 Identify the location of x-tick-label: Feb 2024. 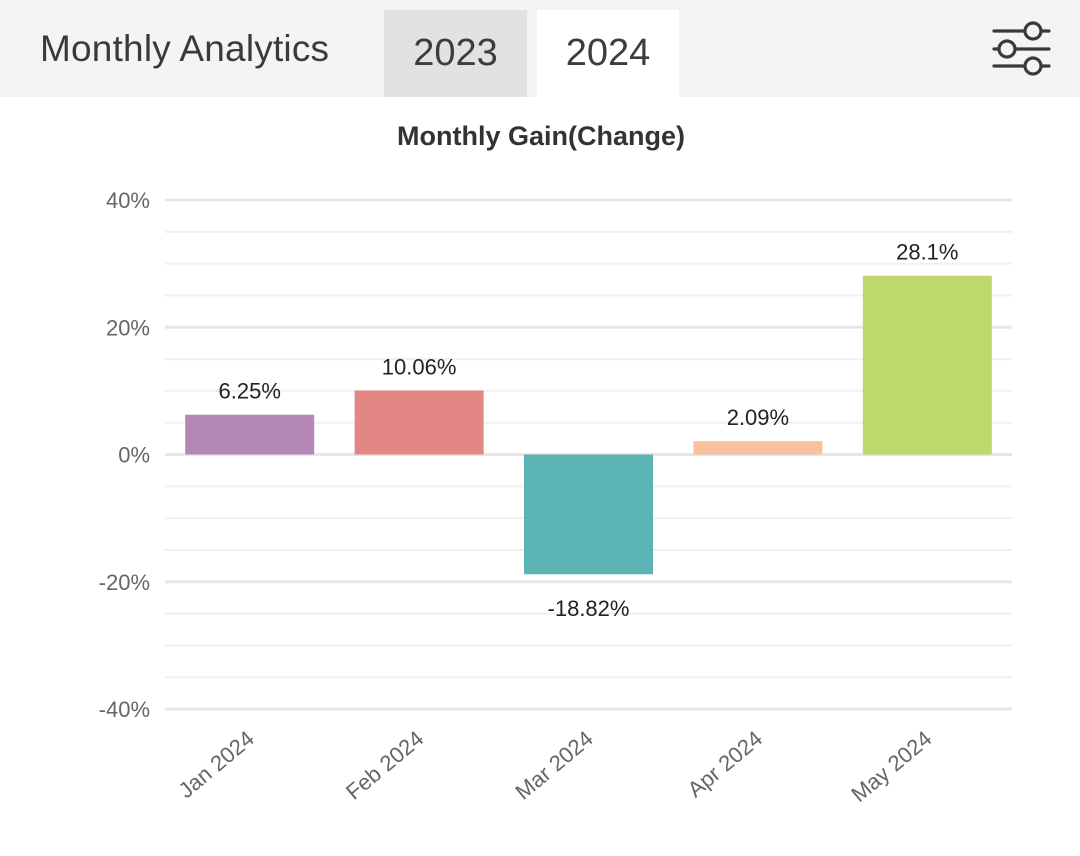
(384, 765).